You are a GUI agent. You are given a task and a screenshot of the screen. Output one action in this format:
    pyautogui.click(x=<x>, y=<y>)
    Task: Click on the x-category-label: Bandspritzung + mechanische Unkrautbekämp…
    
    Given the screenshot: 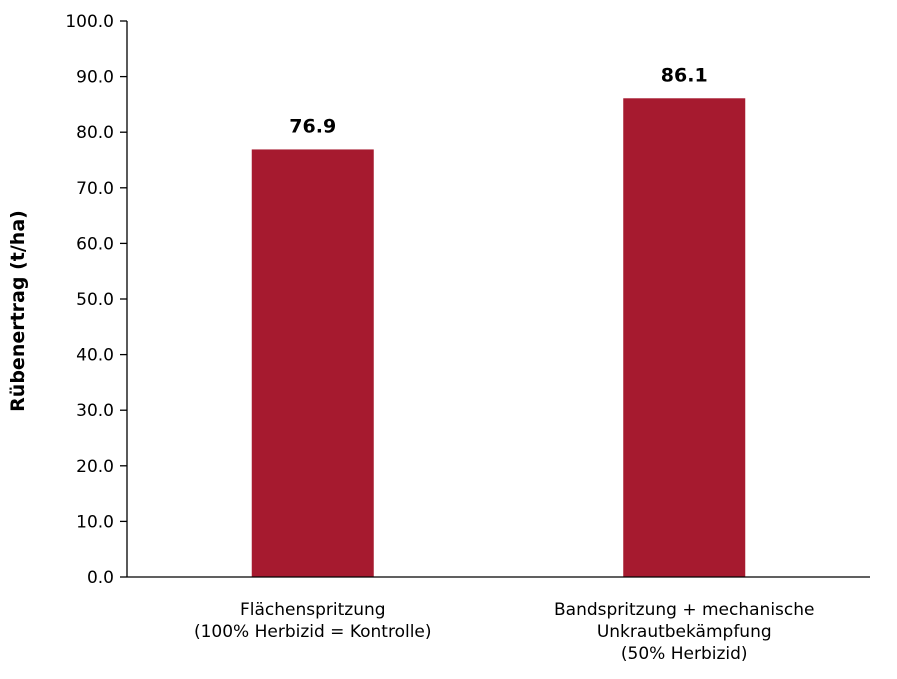 What is the action you would take?
    pyautogui.click(x=684, y=632)
    